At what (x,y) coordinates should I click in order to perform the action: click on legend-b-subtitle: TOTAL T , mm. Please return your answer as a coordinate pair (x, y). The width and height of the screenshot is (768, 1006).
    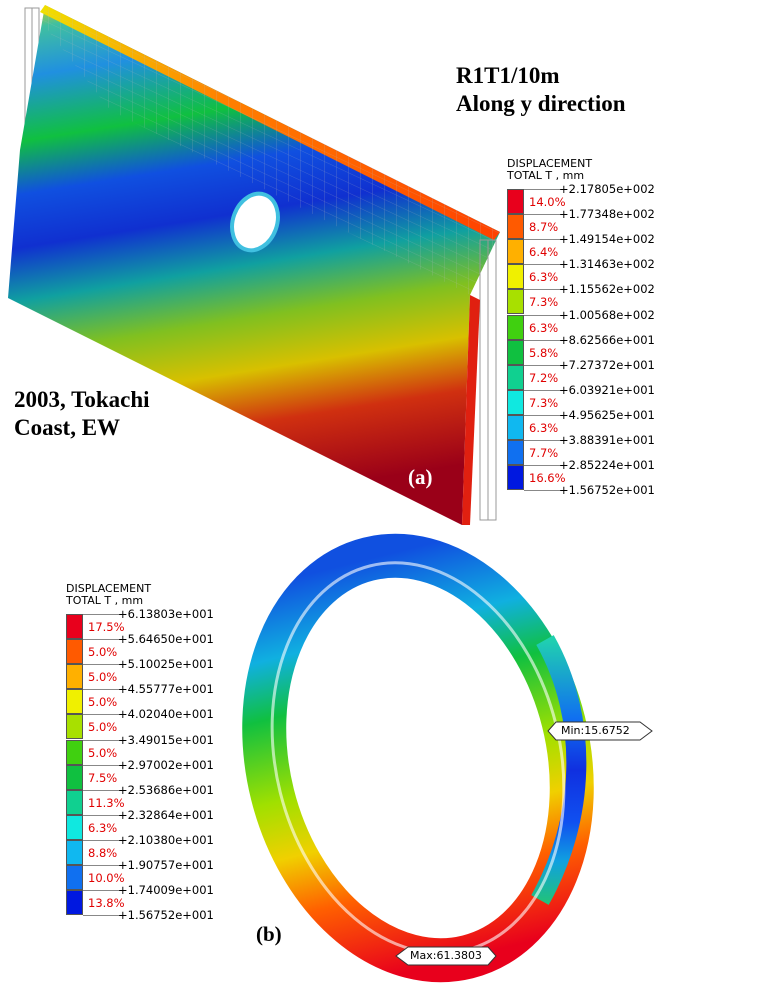
    Looking at the image, I should click on (105, 600).